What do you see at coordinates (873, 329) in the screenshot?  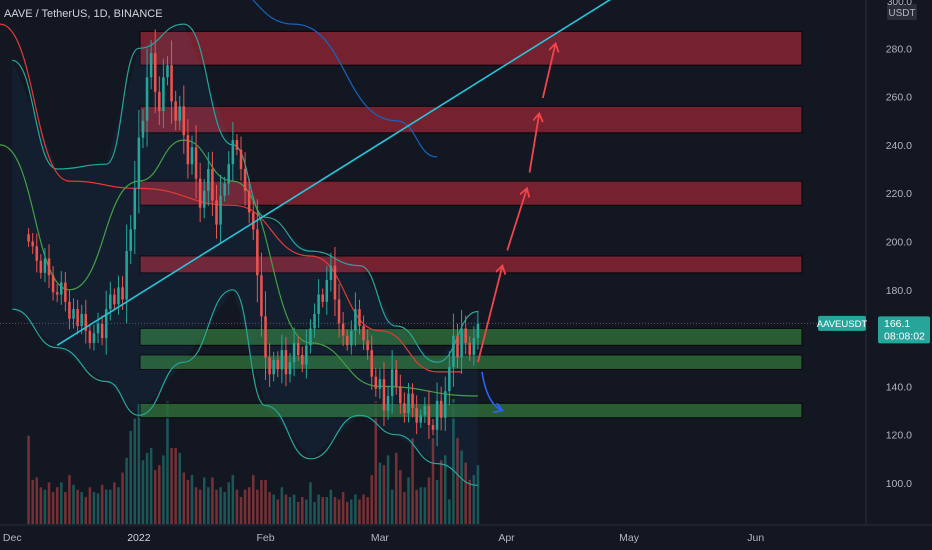 I see `last-price-tag: AAVEUSDT 166.1 08:08:02` at bounding box center [873, 329].